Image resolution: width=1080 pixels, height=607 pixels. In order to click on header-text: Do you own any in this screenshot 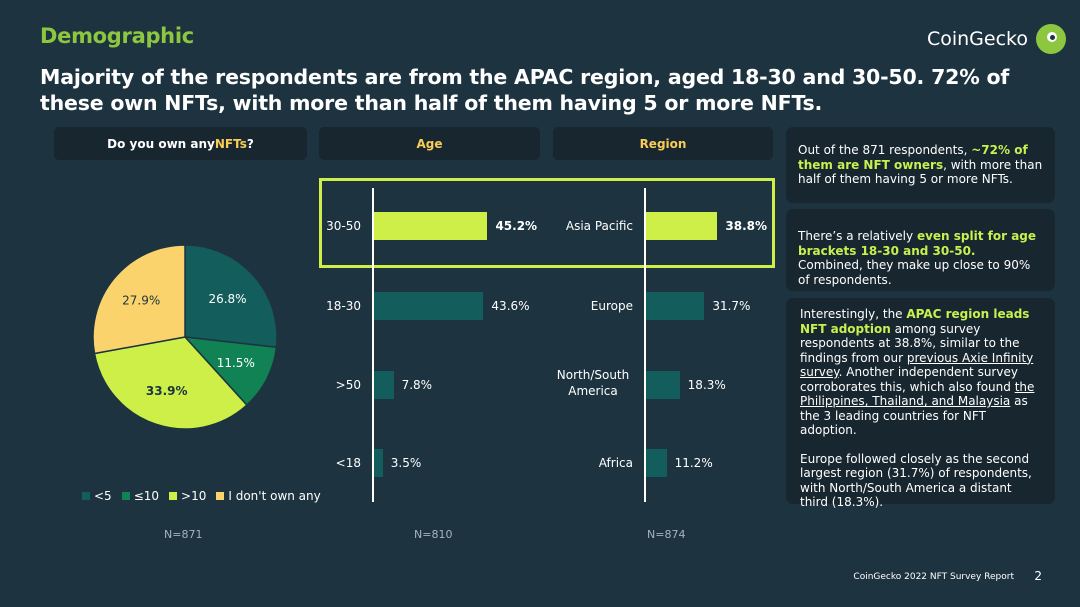, I will do `click(161, 143)`.